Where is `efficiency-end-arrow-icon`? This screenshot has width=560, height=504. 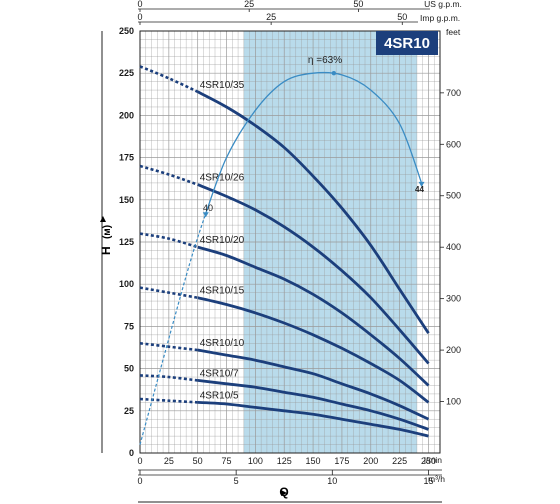
efficiency-end-arrow-icon is located at coordinates (421, 184).